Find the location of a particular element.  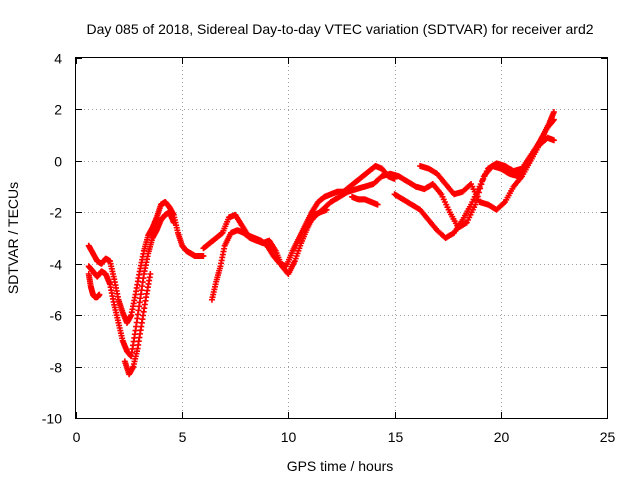

x-tick-label: 10 is located at coordinates (289, 437).